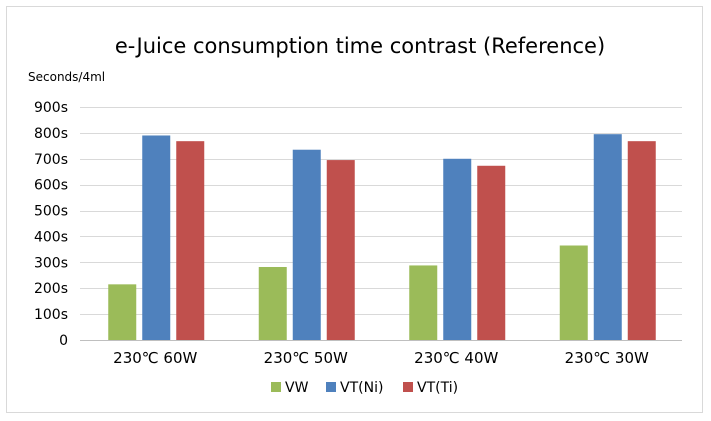 The image size is (711, 421). I want to click on y-tick-label: 100s, so click(51, 315).